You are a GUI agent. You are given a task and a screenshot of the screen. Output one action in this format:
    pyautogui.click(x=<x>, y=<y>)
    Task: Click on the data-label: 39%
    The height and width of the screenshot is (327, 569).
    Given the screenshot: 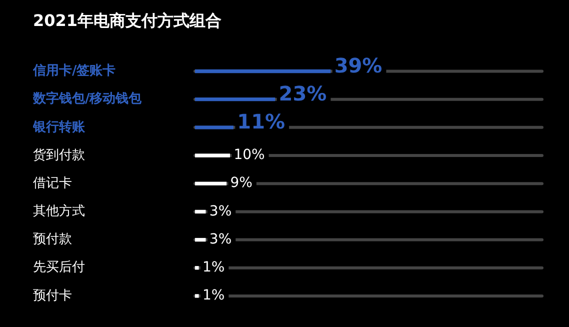 What is the action you would take?
    pyautogui.click(x=358, y=65)
    